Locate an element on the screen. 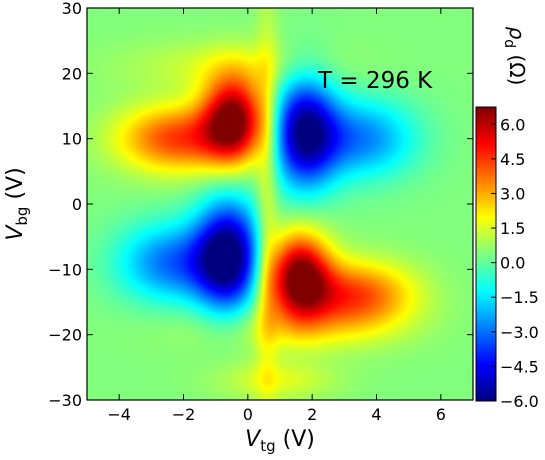 The width and height of the screenshot is (545, 460). x-axis-title-sub: tg is located at coordinates (267, 446).